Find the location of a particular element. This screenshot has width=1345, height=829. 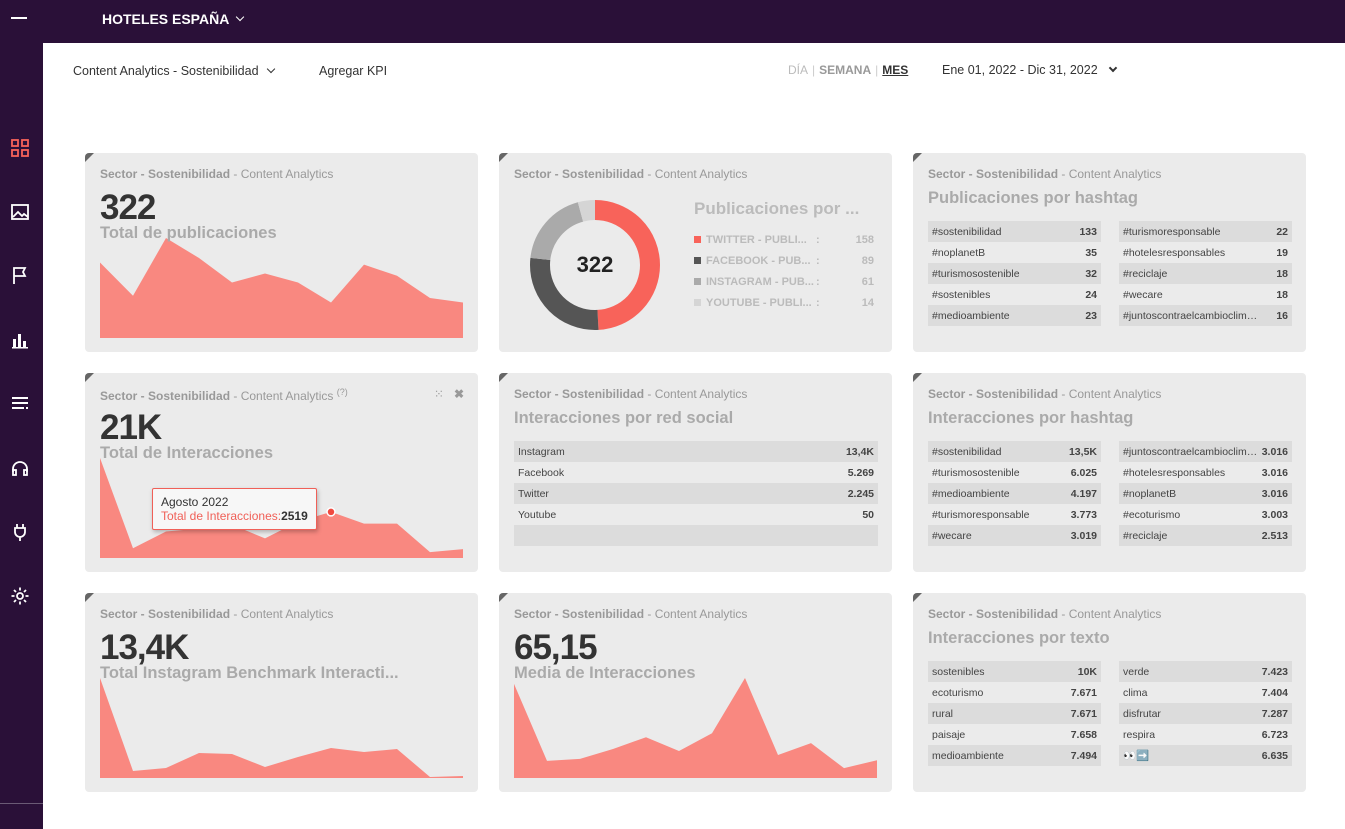

dashboard-selector: Content Analytics - Sostenibilidad is located at coordinates (174, 71).